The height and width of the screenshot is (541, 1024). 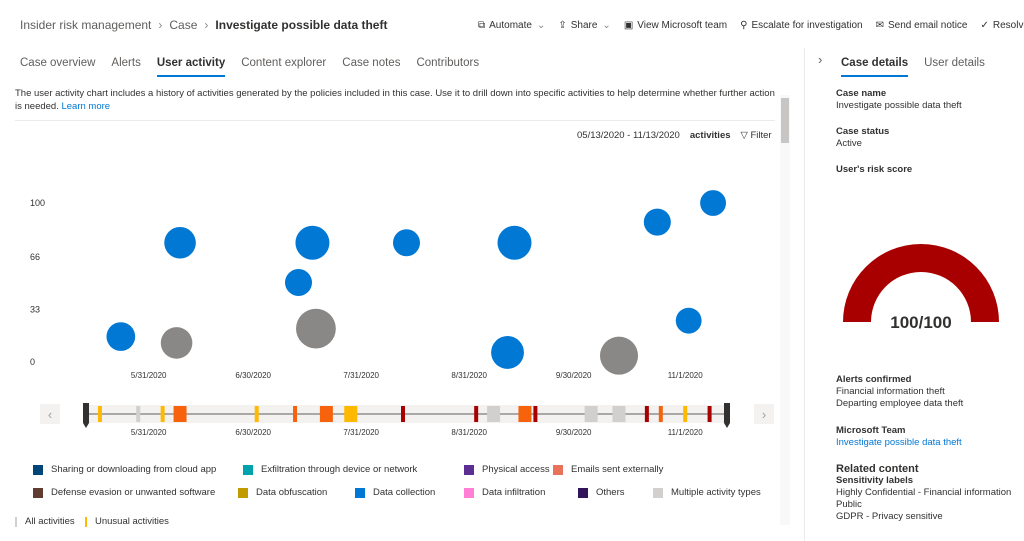 What do you see at coordinates (127, 521) in the screenshot?
I see `sub-legend-item: Unusual activities` at bounding box center [127, 521].